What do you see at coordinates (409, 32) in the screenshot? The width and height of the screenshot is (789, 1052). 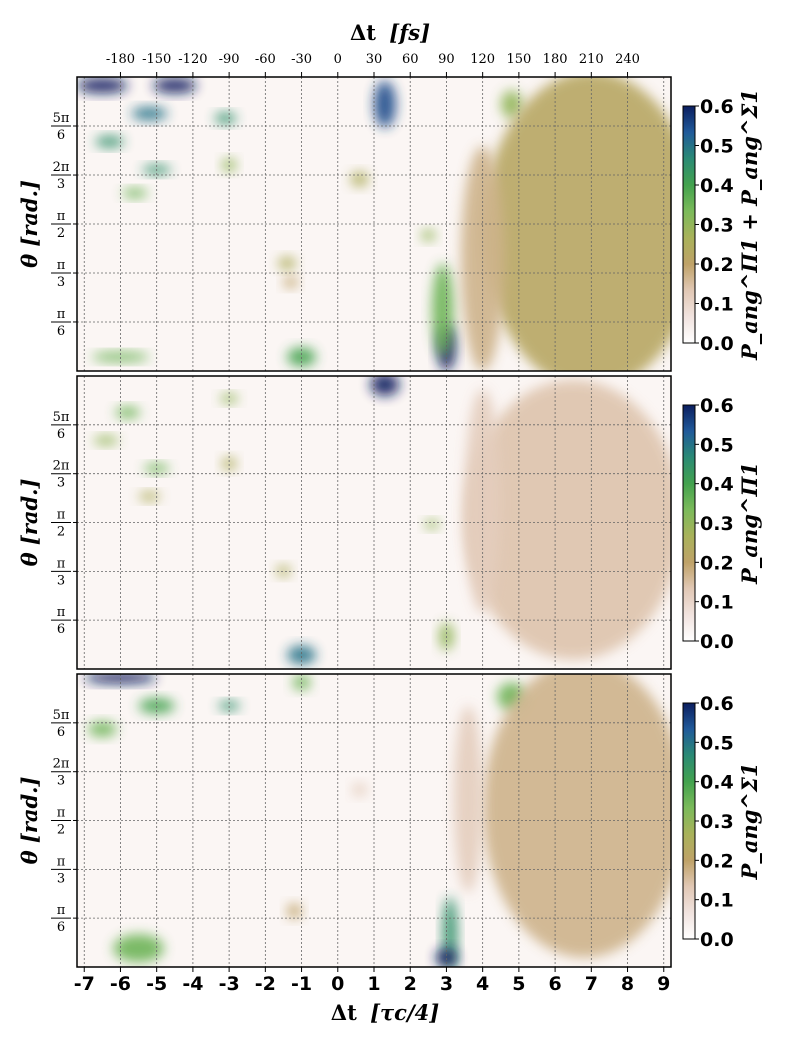 I see `top-axis-label-unit: [fs]` at bounding box center [409, 32].